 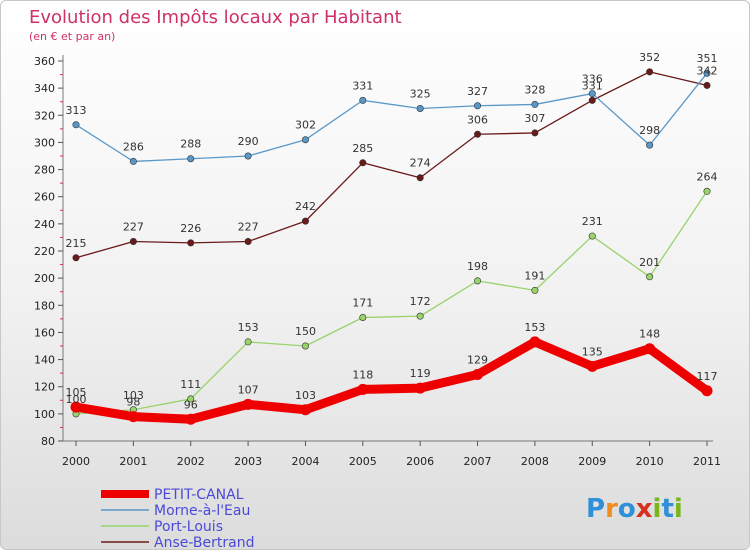 I want to click on x-tick-label: 2001, so click(x=133, y=461).